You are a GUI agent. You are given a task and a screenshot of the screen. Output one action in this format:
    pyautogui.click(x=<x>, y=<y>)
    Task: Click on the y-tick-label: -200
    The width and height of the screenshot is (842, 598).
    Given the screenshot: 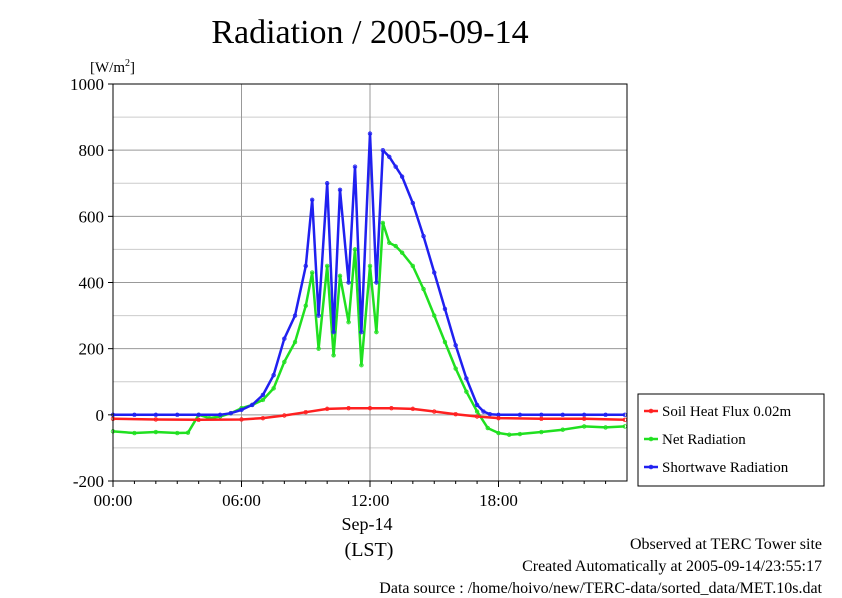 What is the action you would take?
    pyautogui.click(x=88, y=481)
    